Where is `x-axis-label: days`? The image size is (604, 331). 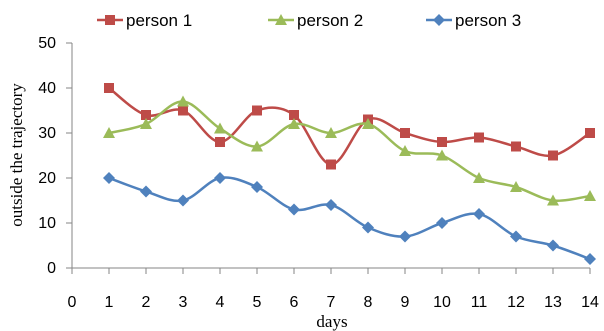 x-axis-label: days is located at coordinates (331, 321).